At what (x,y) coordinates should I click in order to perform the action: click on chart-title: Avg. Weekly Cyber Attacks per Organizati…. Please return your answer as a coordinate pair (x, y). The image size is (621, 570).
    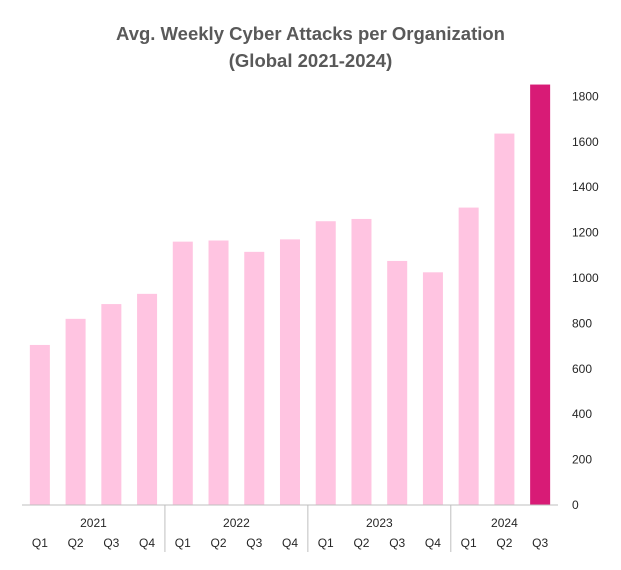
    Looking at the image, I should click on (310, 33).